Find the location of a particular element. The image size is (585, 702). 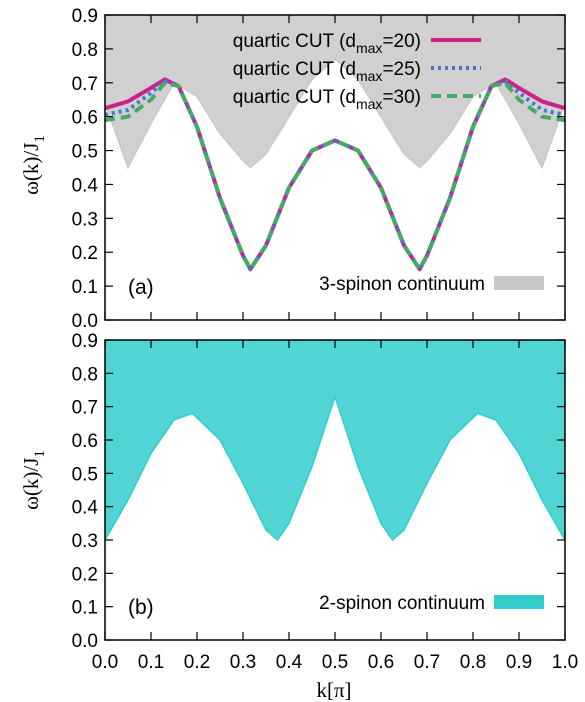

b-xtick-label: 1.0 is located at coordinates (565, 662).